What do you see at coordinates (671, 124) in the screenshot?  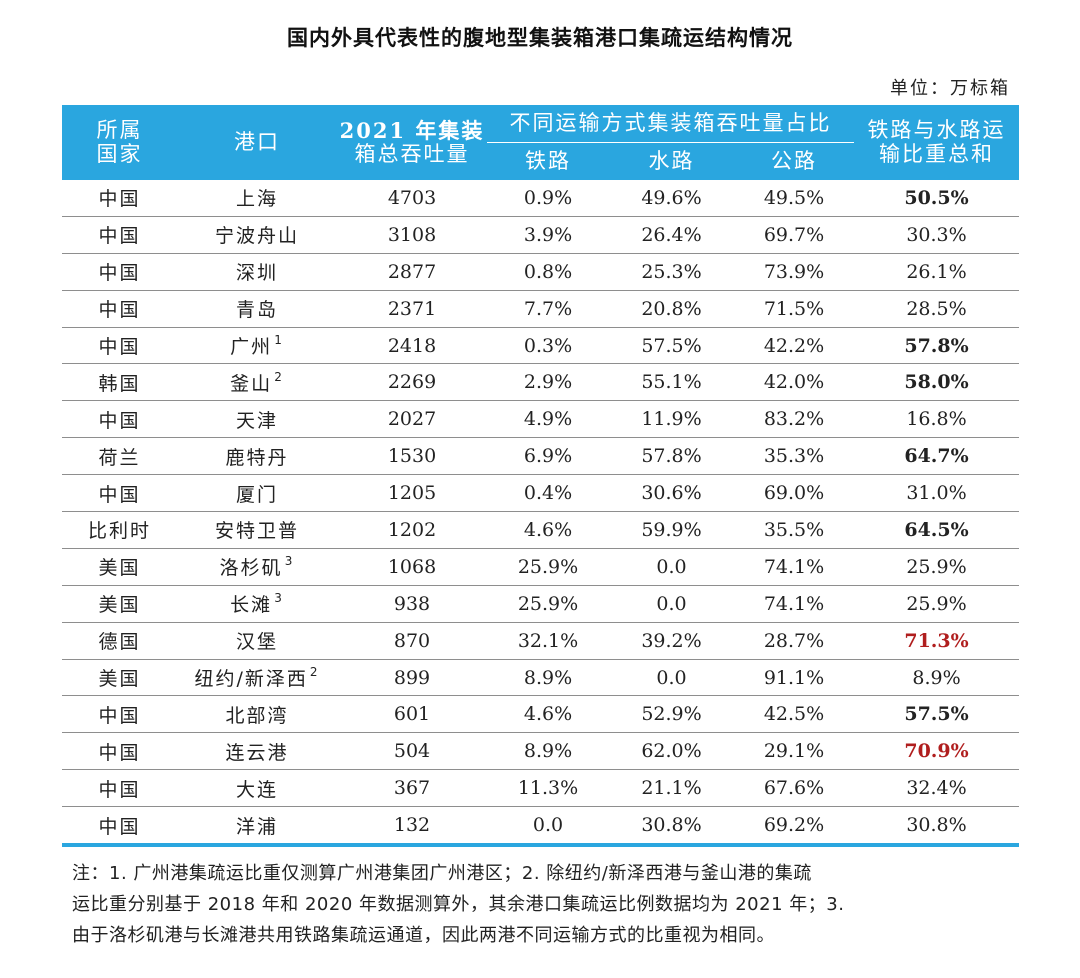 I see `header-mode-share-group: 不同运输方式集装箱吞吐量占比` at bounding box center [671, 124].